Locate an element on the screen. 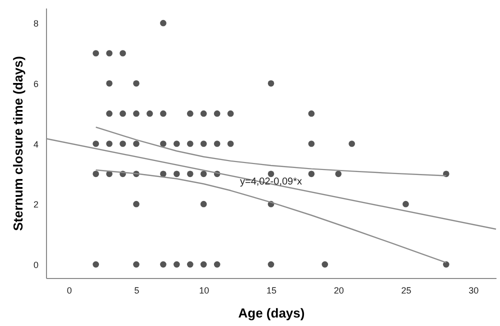 Image resolution: width=500 pixels, height=326 pixels. x-axis-title: Age (days) is located at coordinates (271, 313).